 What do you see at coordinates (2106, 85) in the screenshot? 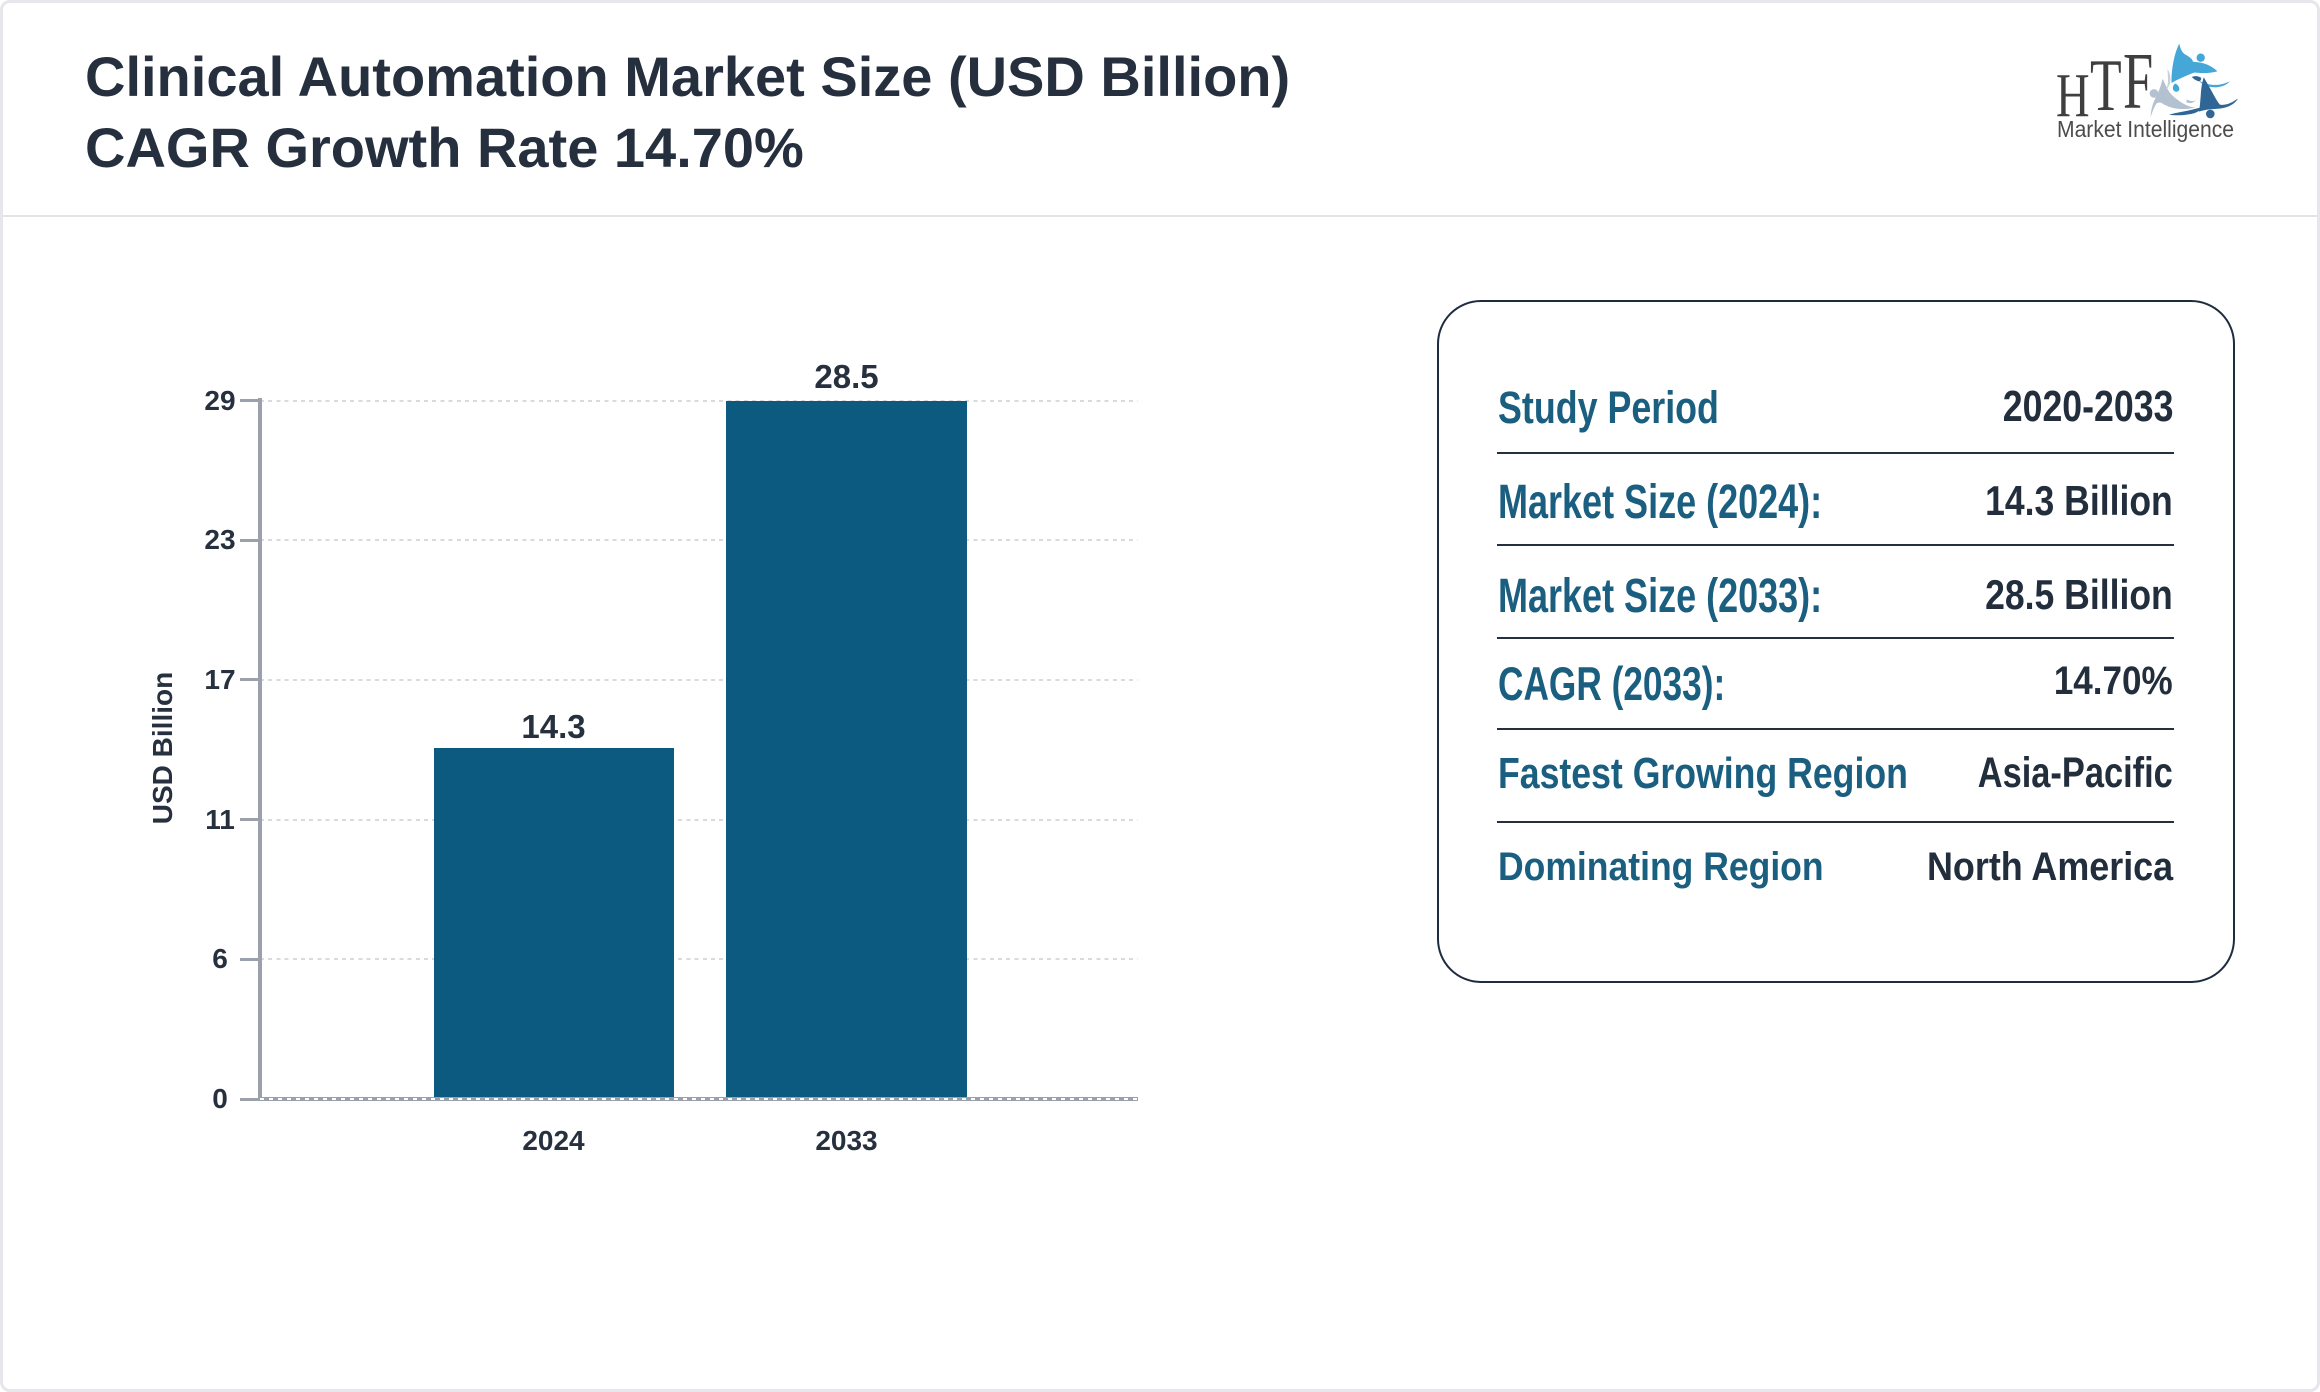
I see `svg-text: T` at bounding box center [2106, 85].